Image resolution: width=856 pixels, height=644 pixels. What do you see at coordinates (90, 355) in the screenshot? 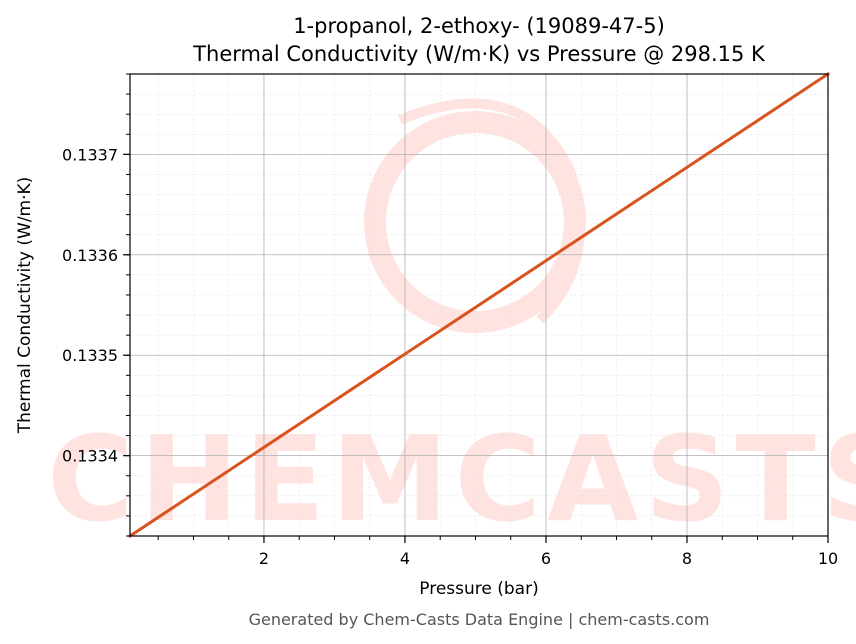
I see `y-tick-label: 0.1335` at bounding box center [90, 355].